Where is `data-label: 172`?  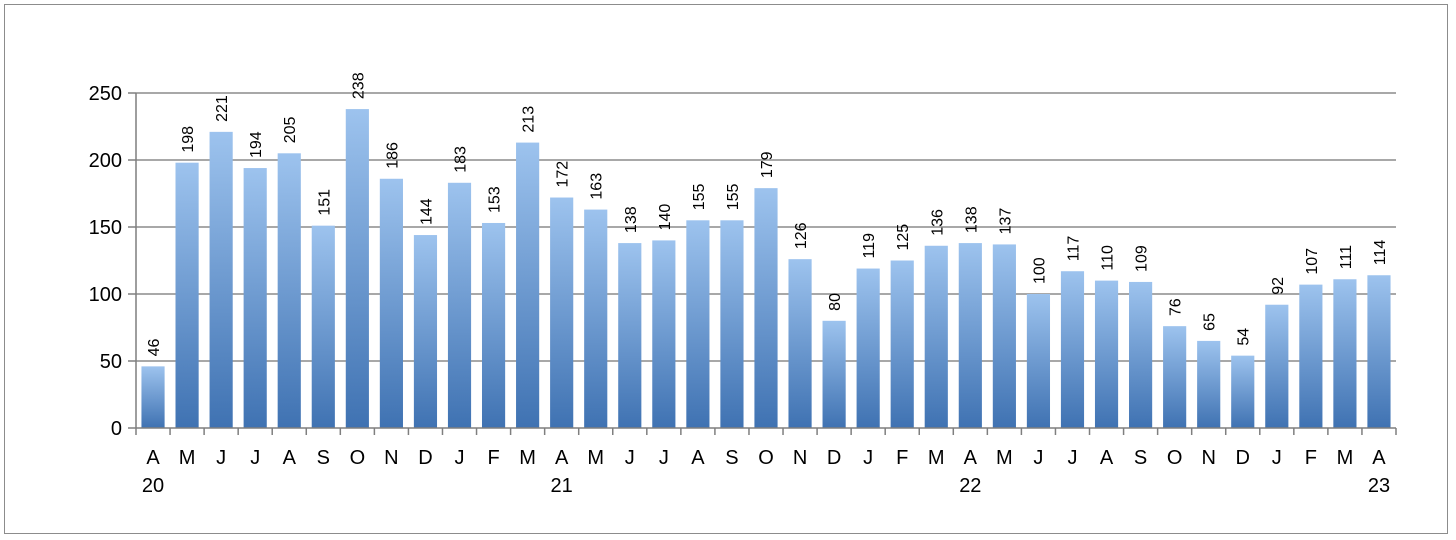 data-label: 172 is located at coordinates (563, 174).